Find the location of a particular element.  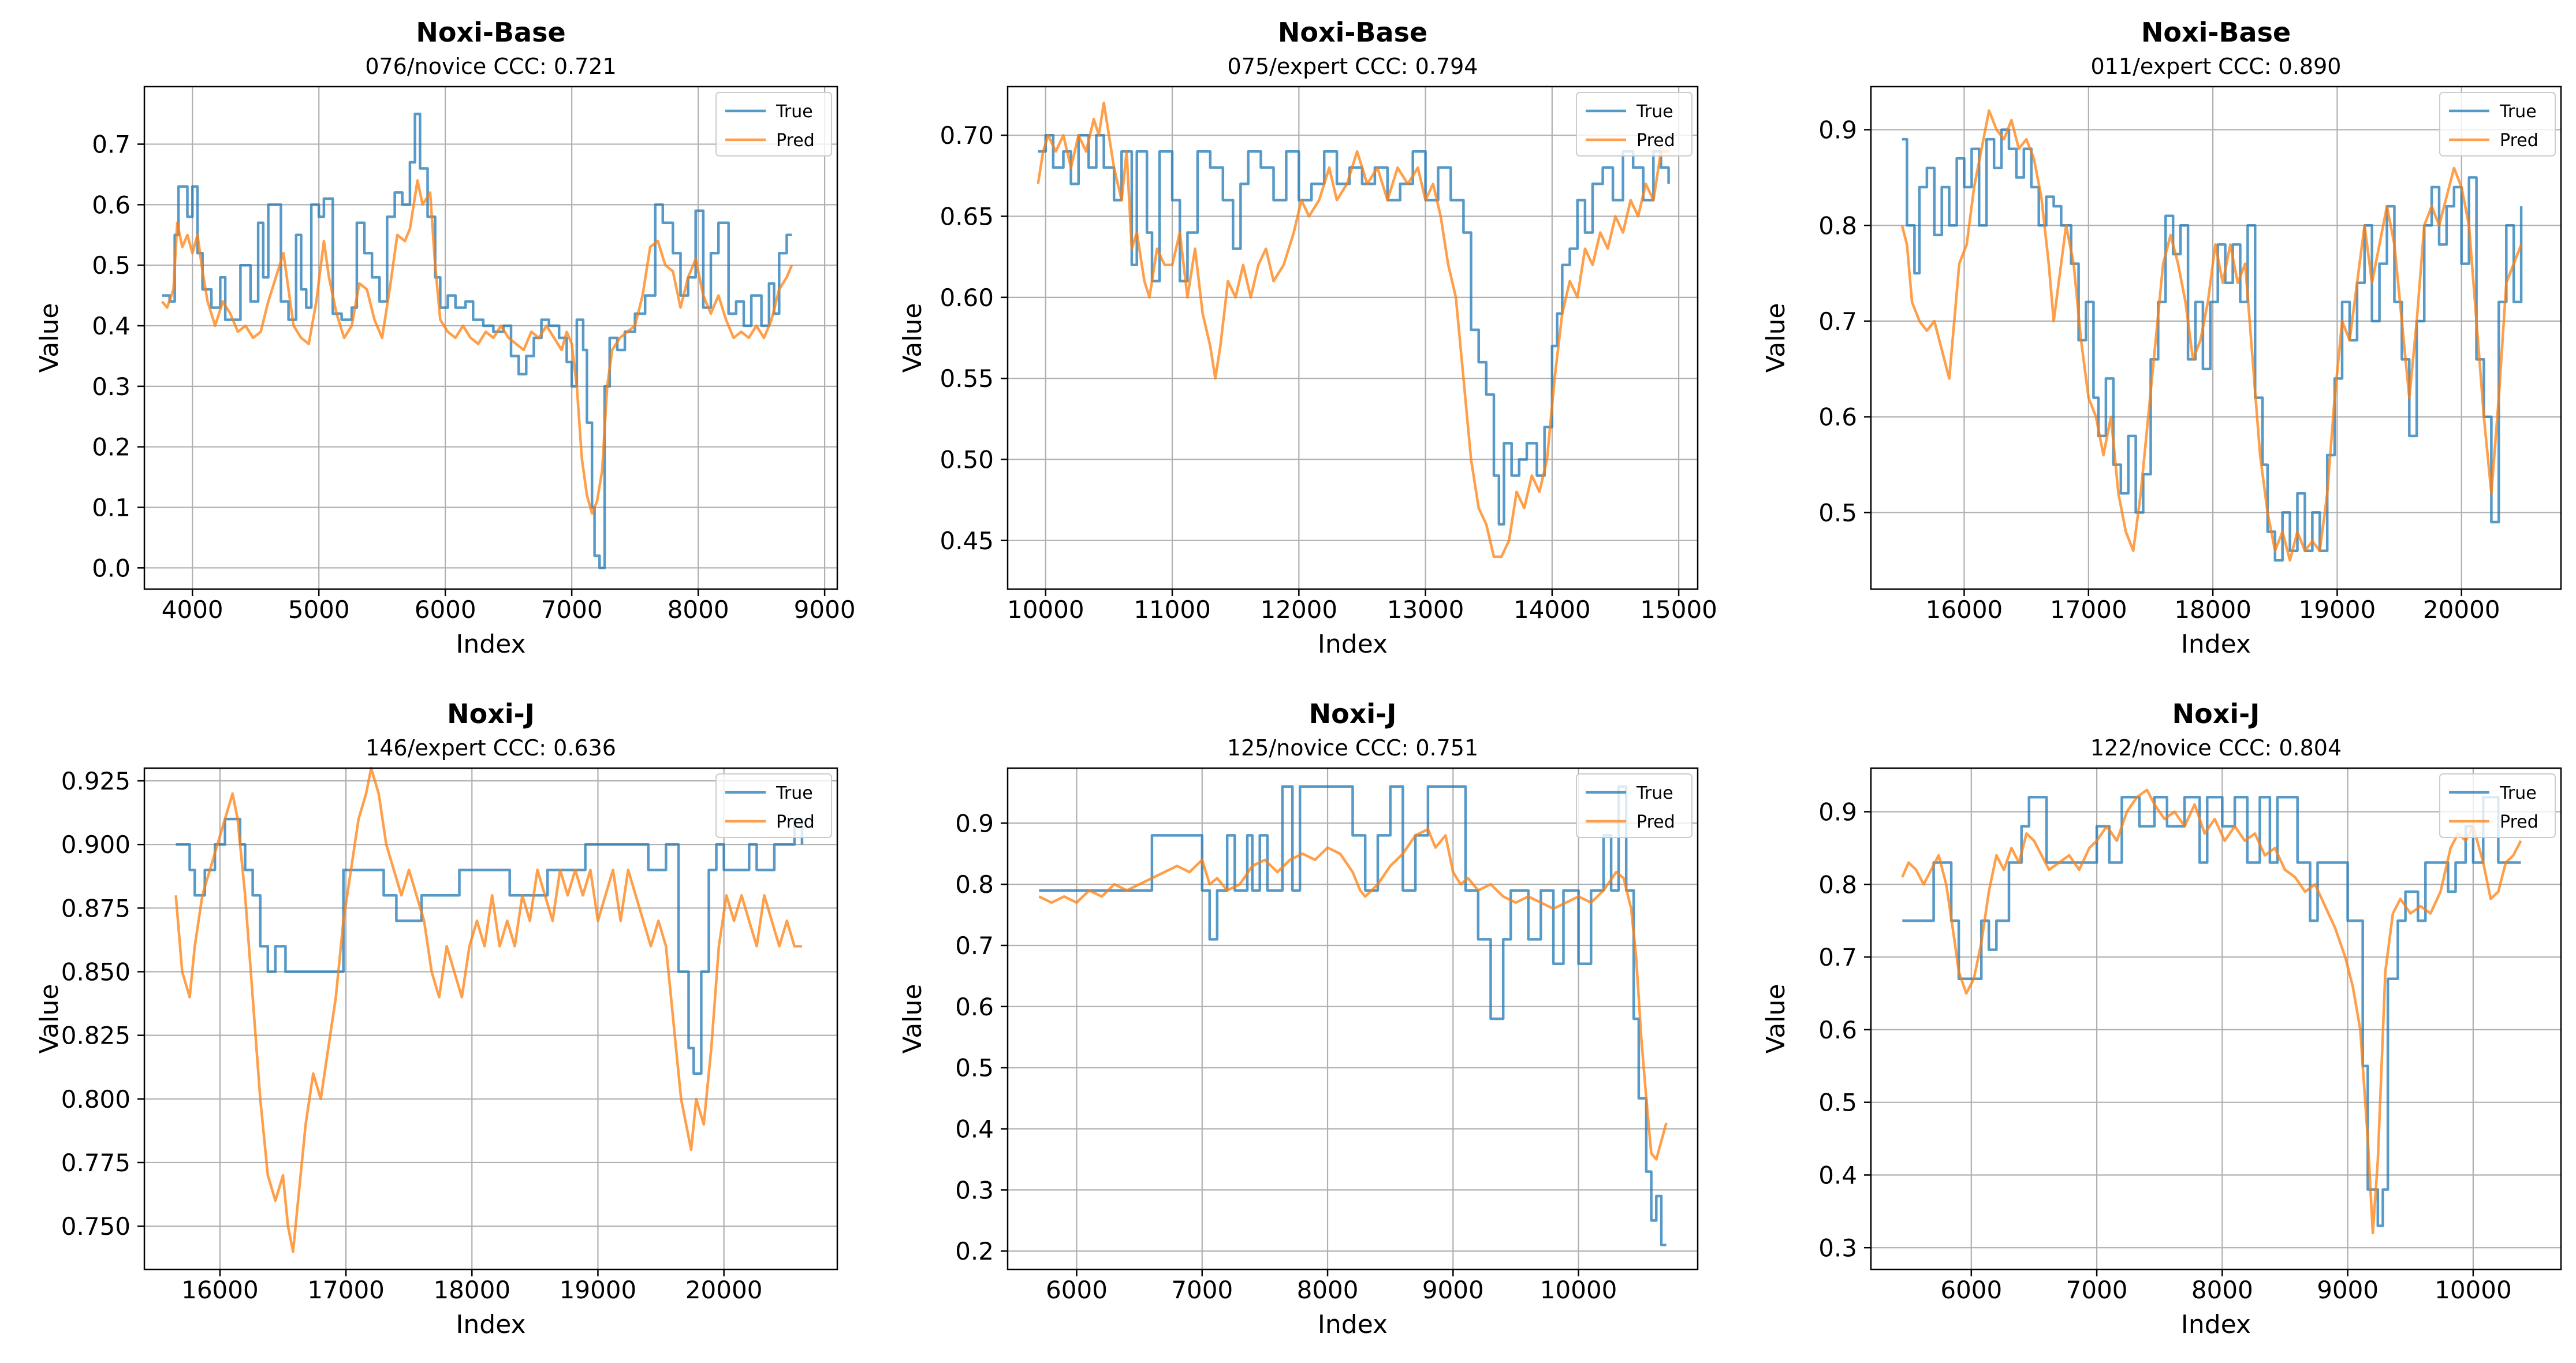

x-tick-label: 16000 is located at coordinates (1964, 609).